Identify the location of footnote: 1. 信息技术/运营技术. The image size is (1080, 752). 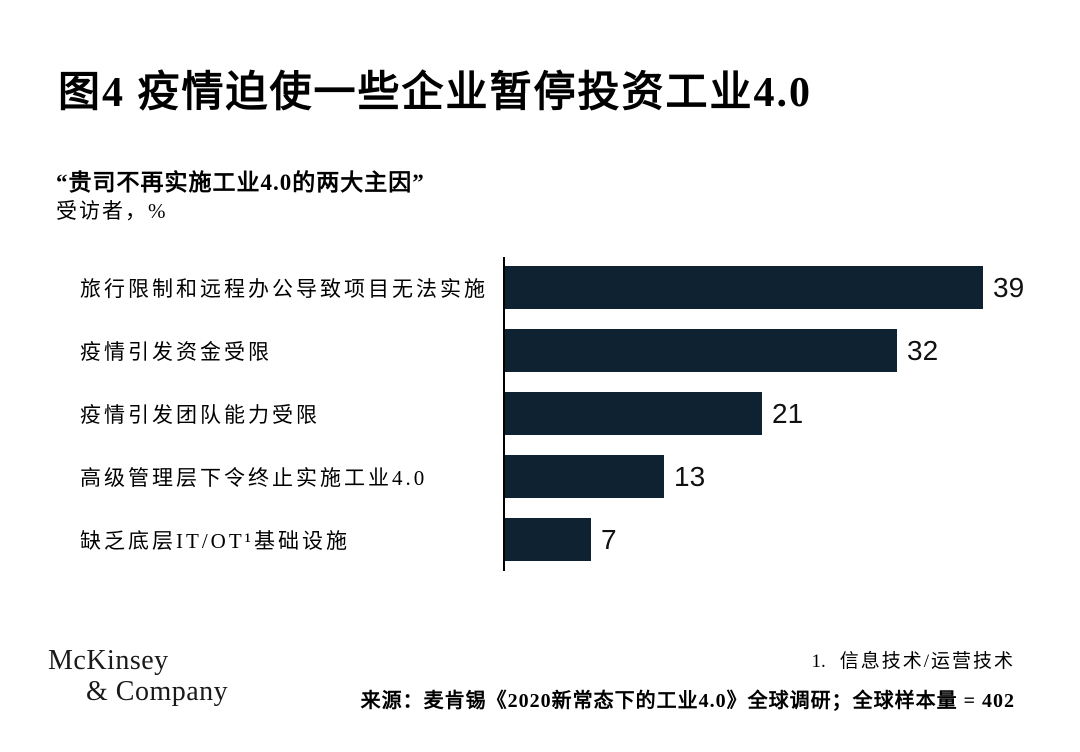
(913, 659).